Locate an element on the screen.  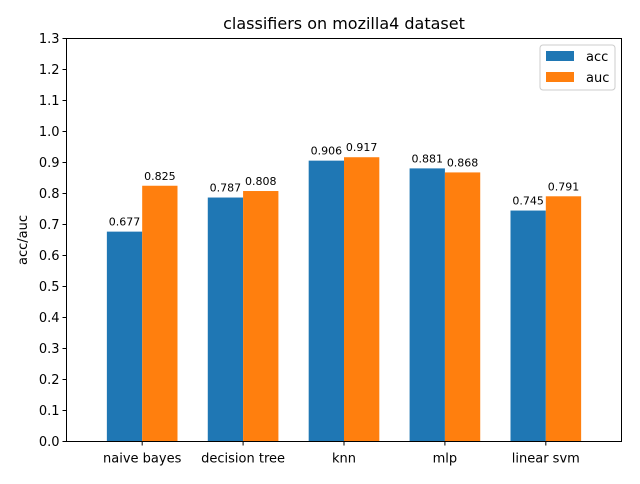
bar-acc-linear-svm is located at coordinates (528, 326).